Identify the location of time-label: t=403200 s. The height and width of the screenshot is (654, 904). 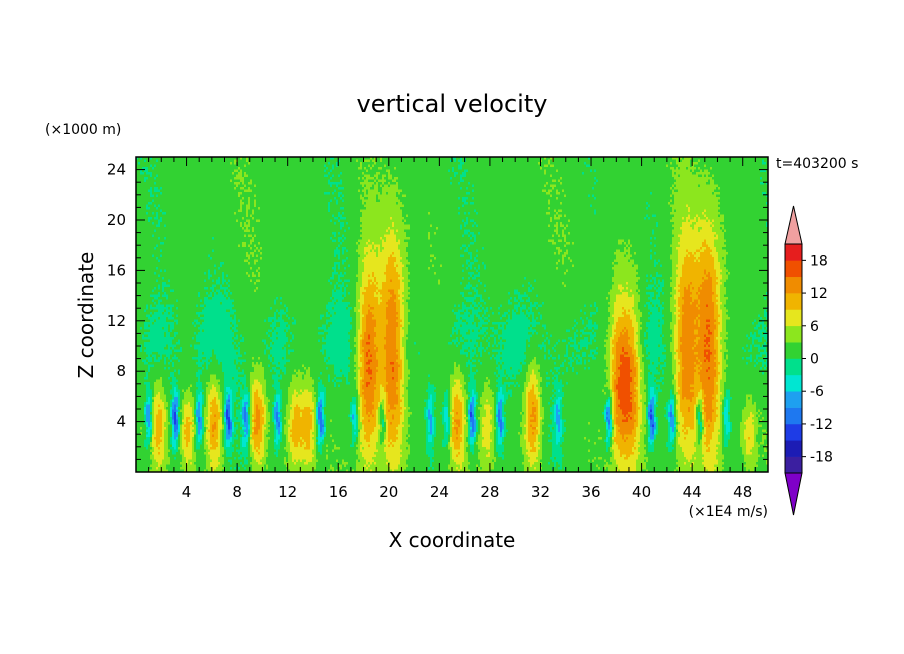
(817, 164).